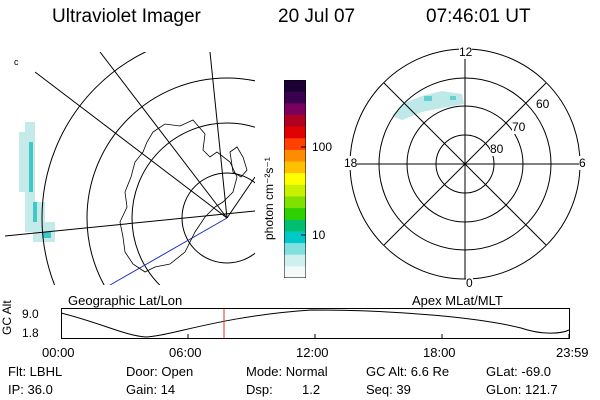 Image resolution: width=600 pixels, height=400 pixels. What do you see at coordinates (7, 317) in the screenshot?
I see `altitude-ylabel: GC Alt` at bounding box center [7, 317].